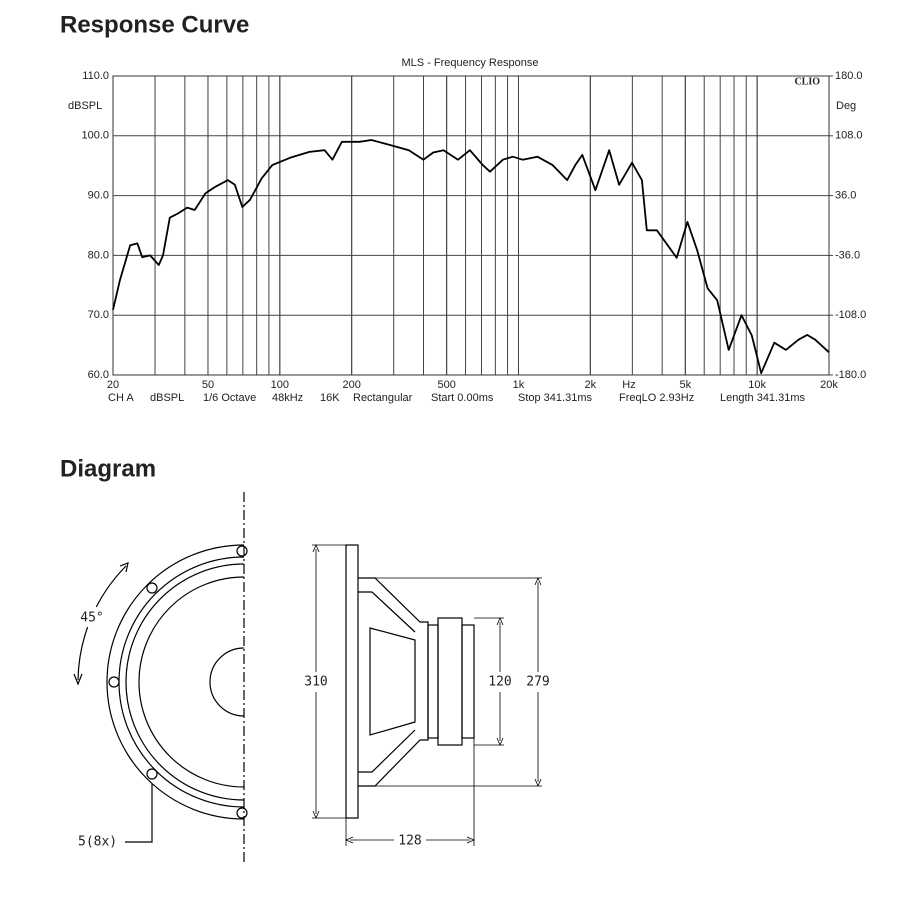 The width and height of the screenshot is (917, 923). What do you see at coordinates (108, 468) in the screenshot?
I see `heading: Diagram` at bounding box center [108, 468].